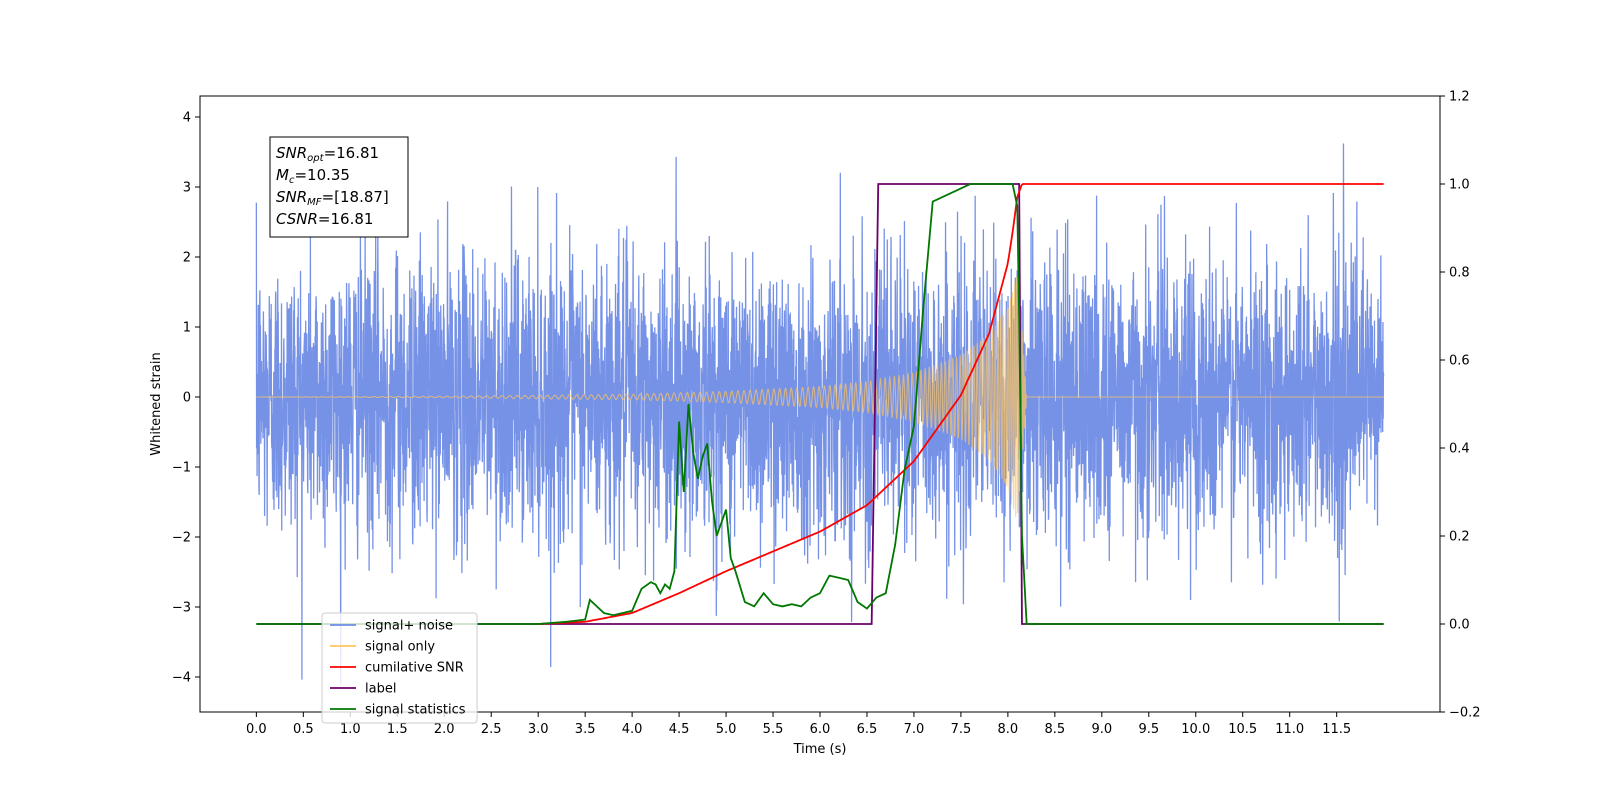 The height and width of the screenshot is (800, 1600). Describe the element at coordinates (679, 729) in the screenshot. I see `x-tick-label: 4.5` at that location.